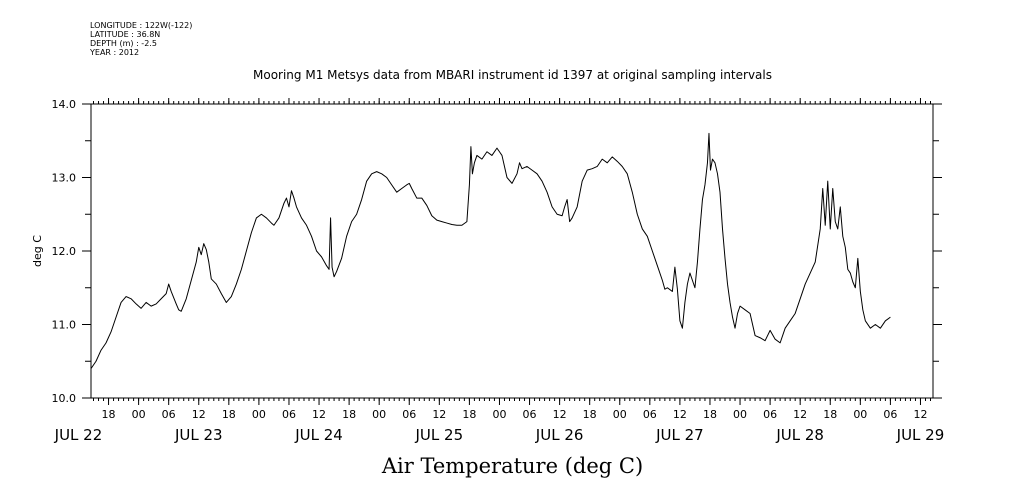 The width and height of the screenshot is (1009, 504). I want to click on x-axis-title: Air Temperature (deg C), so click(512, 466).